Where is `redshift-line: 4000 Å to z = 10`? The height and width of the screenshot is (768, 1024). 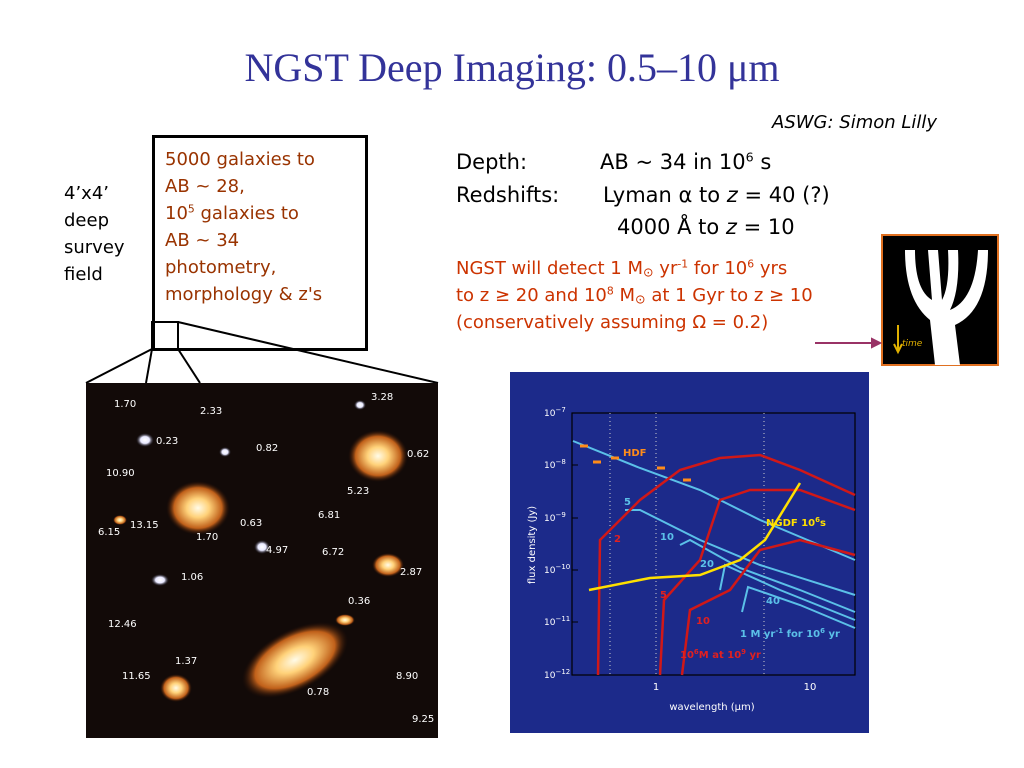
redshift-line: 4000 Å to z = 10 is located at coordinates (706, 227).